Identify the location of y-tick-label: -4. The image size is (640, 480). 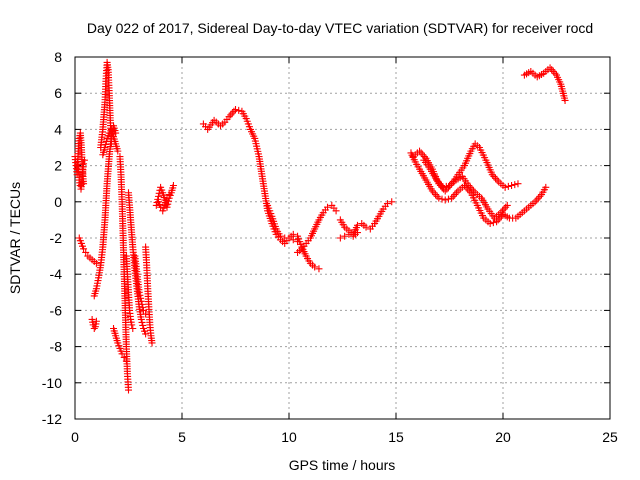
(56, 274).